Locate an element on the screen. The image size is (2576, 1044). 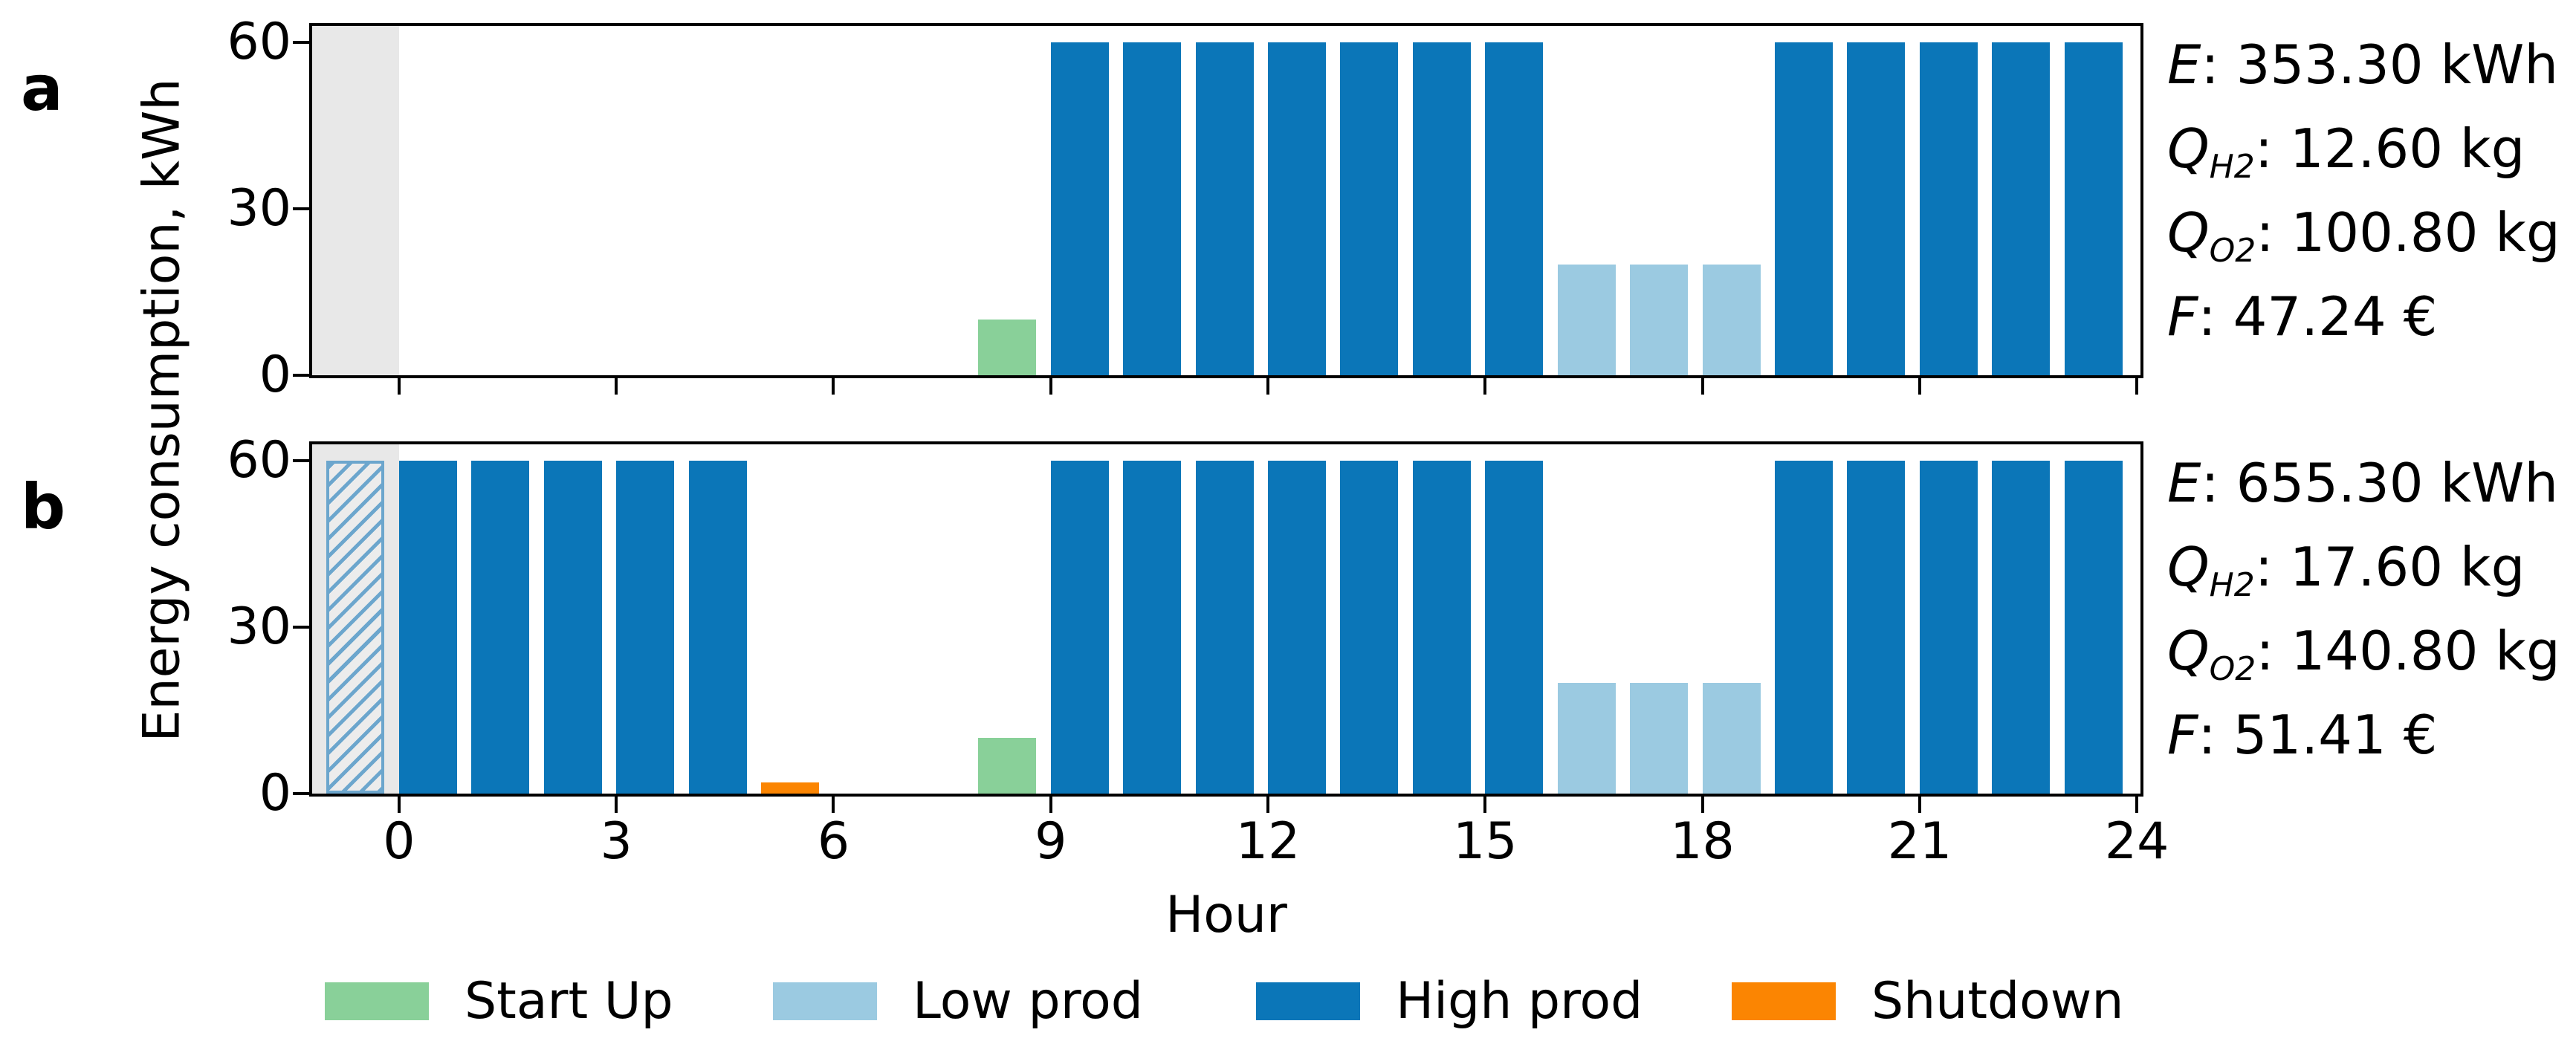
annotation-line: QO2: 100.80 kg is located at coordinates (2363, 242).